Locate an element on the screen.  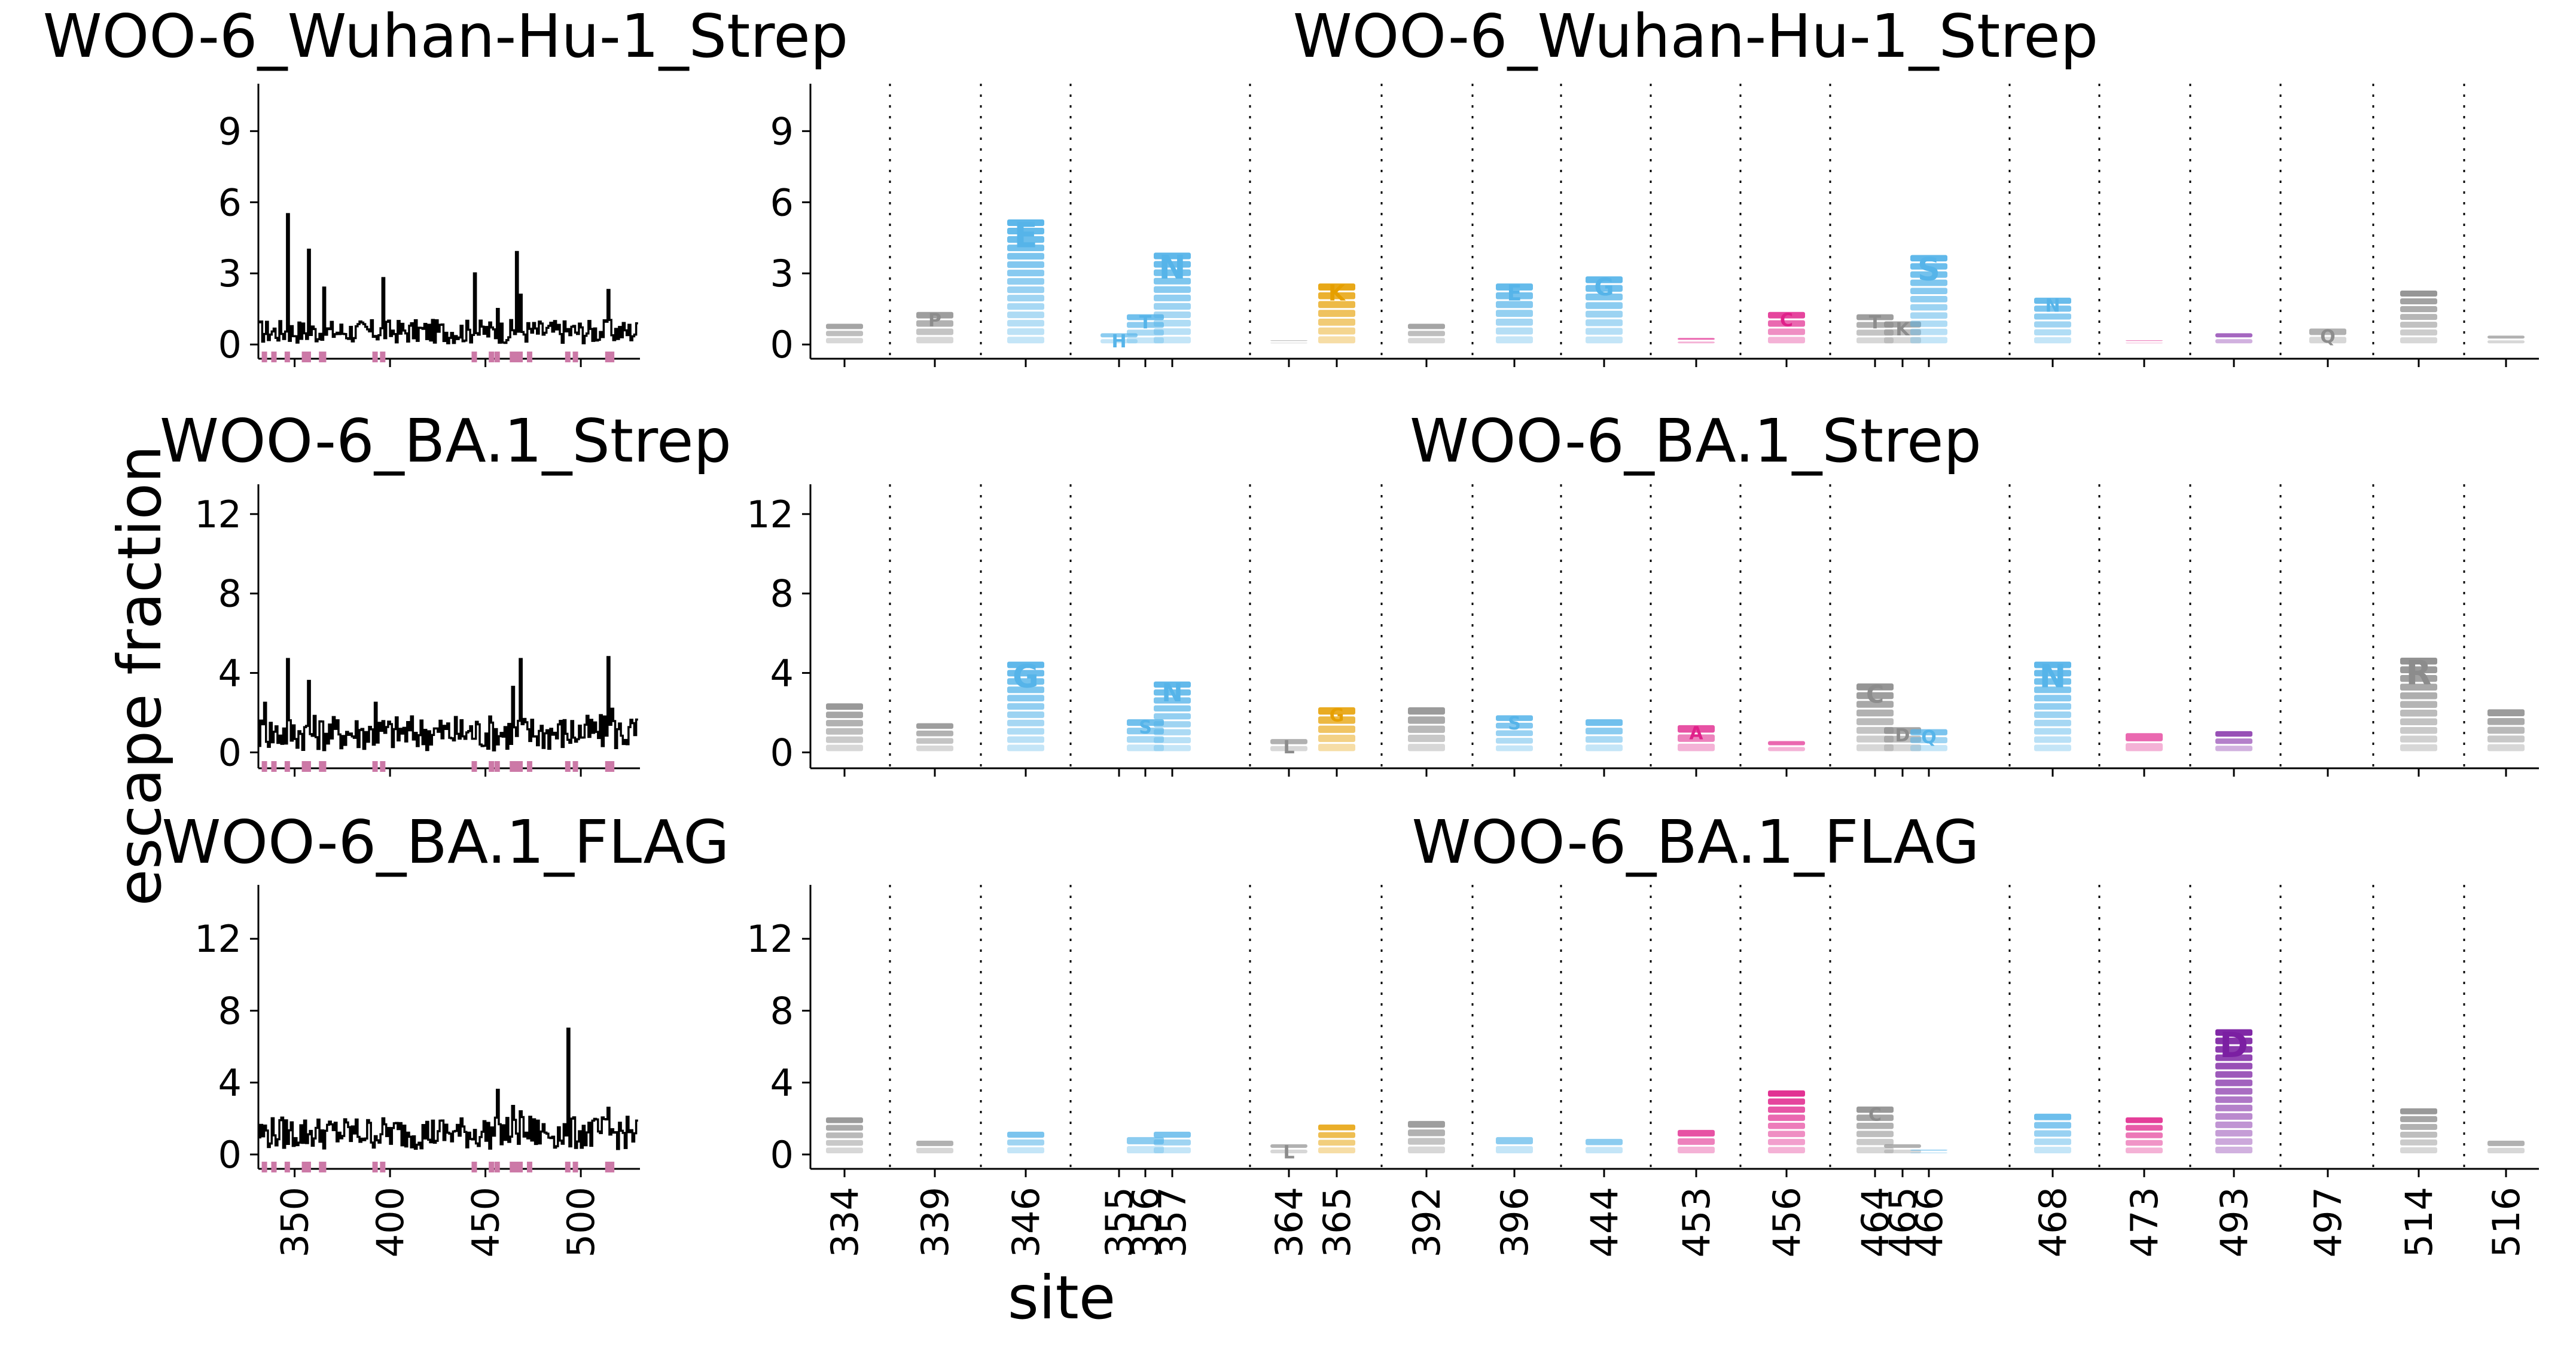
y-axis-label: escape fraction is located at coordinates (140, 675).